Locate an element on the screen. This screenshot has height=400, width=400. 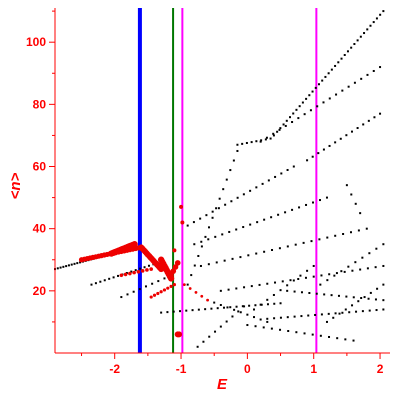
y-axis-label: <n> is located at coordinates (15, 185).